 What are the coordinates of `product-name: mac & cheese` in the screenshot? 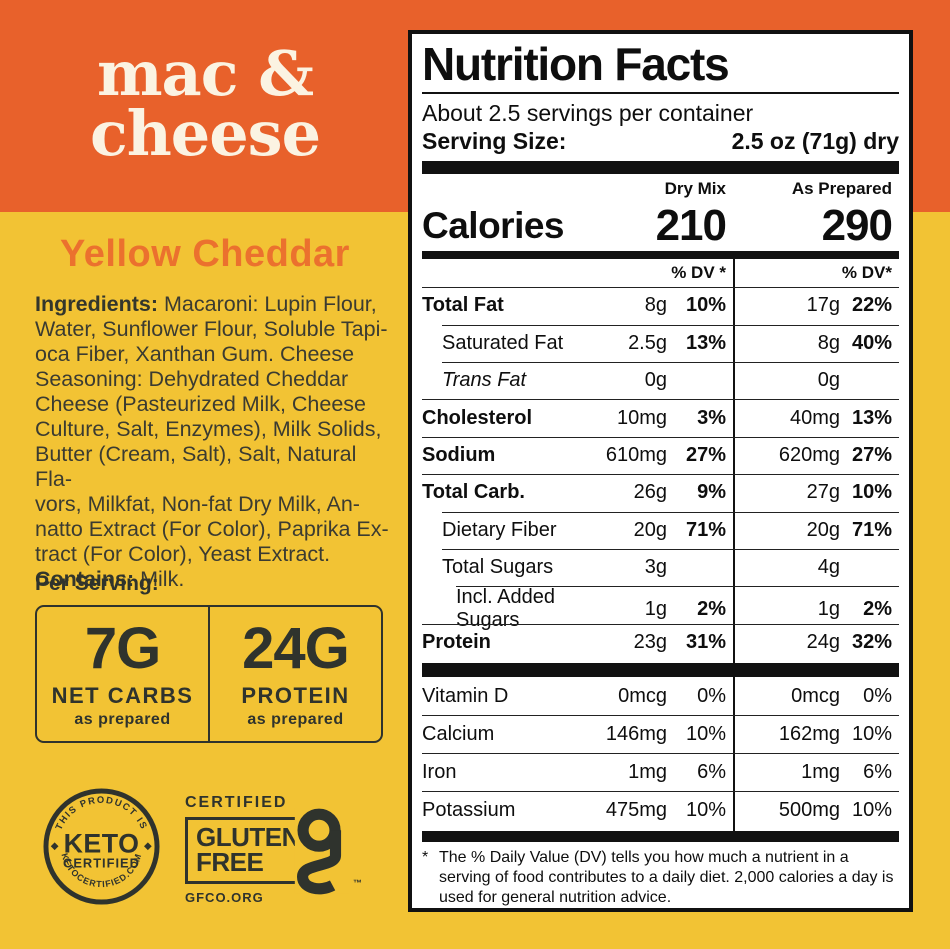 It's located at (205, 103).